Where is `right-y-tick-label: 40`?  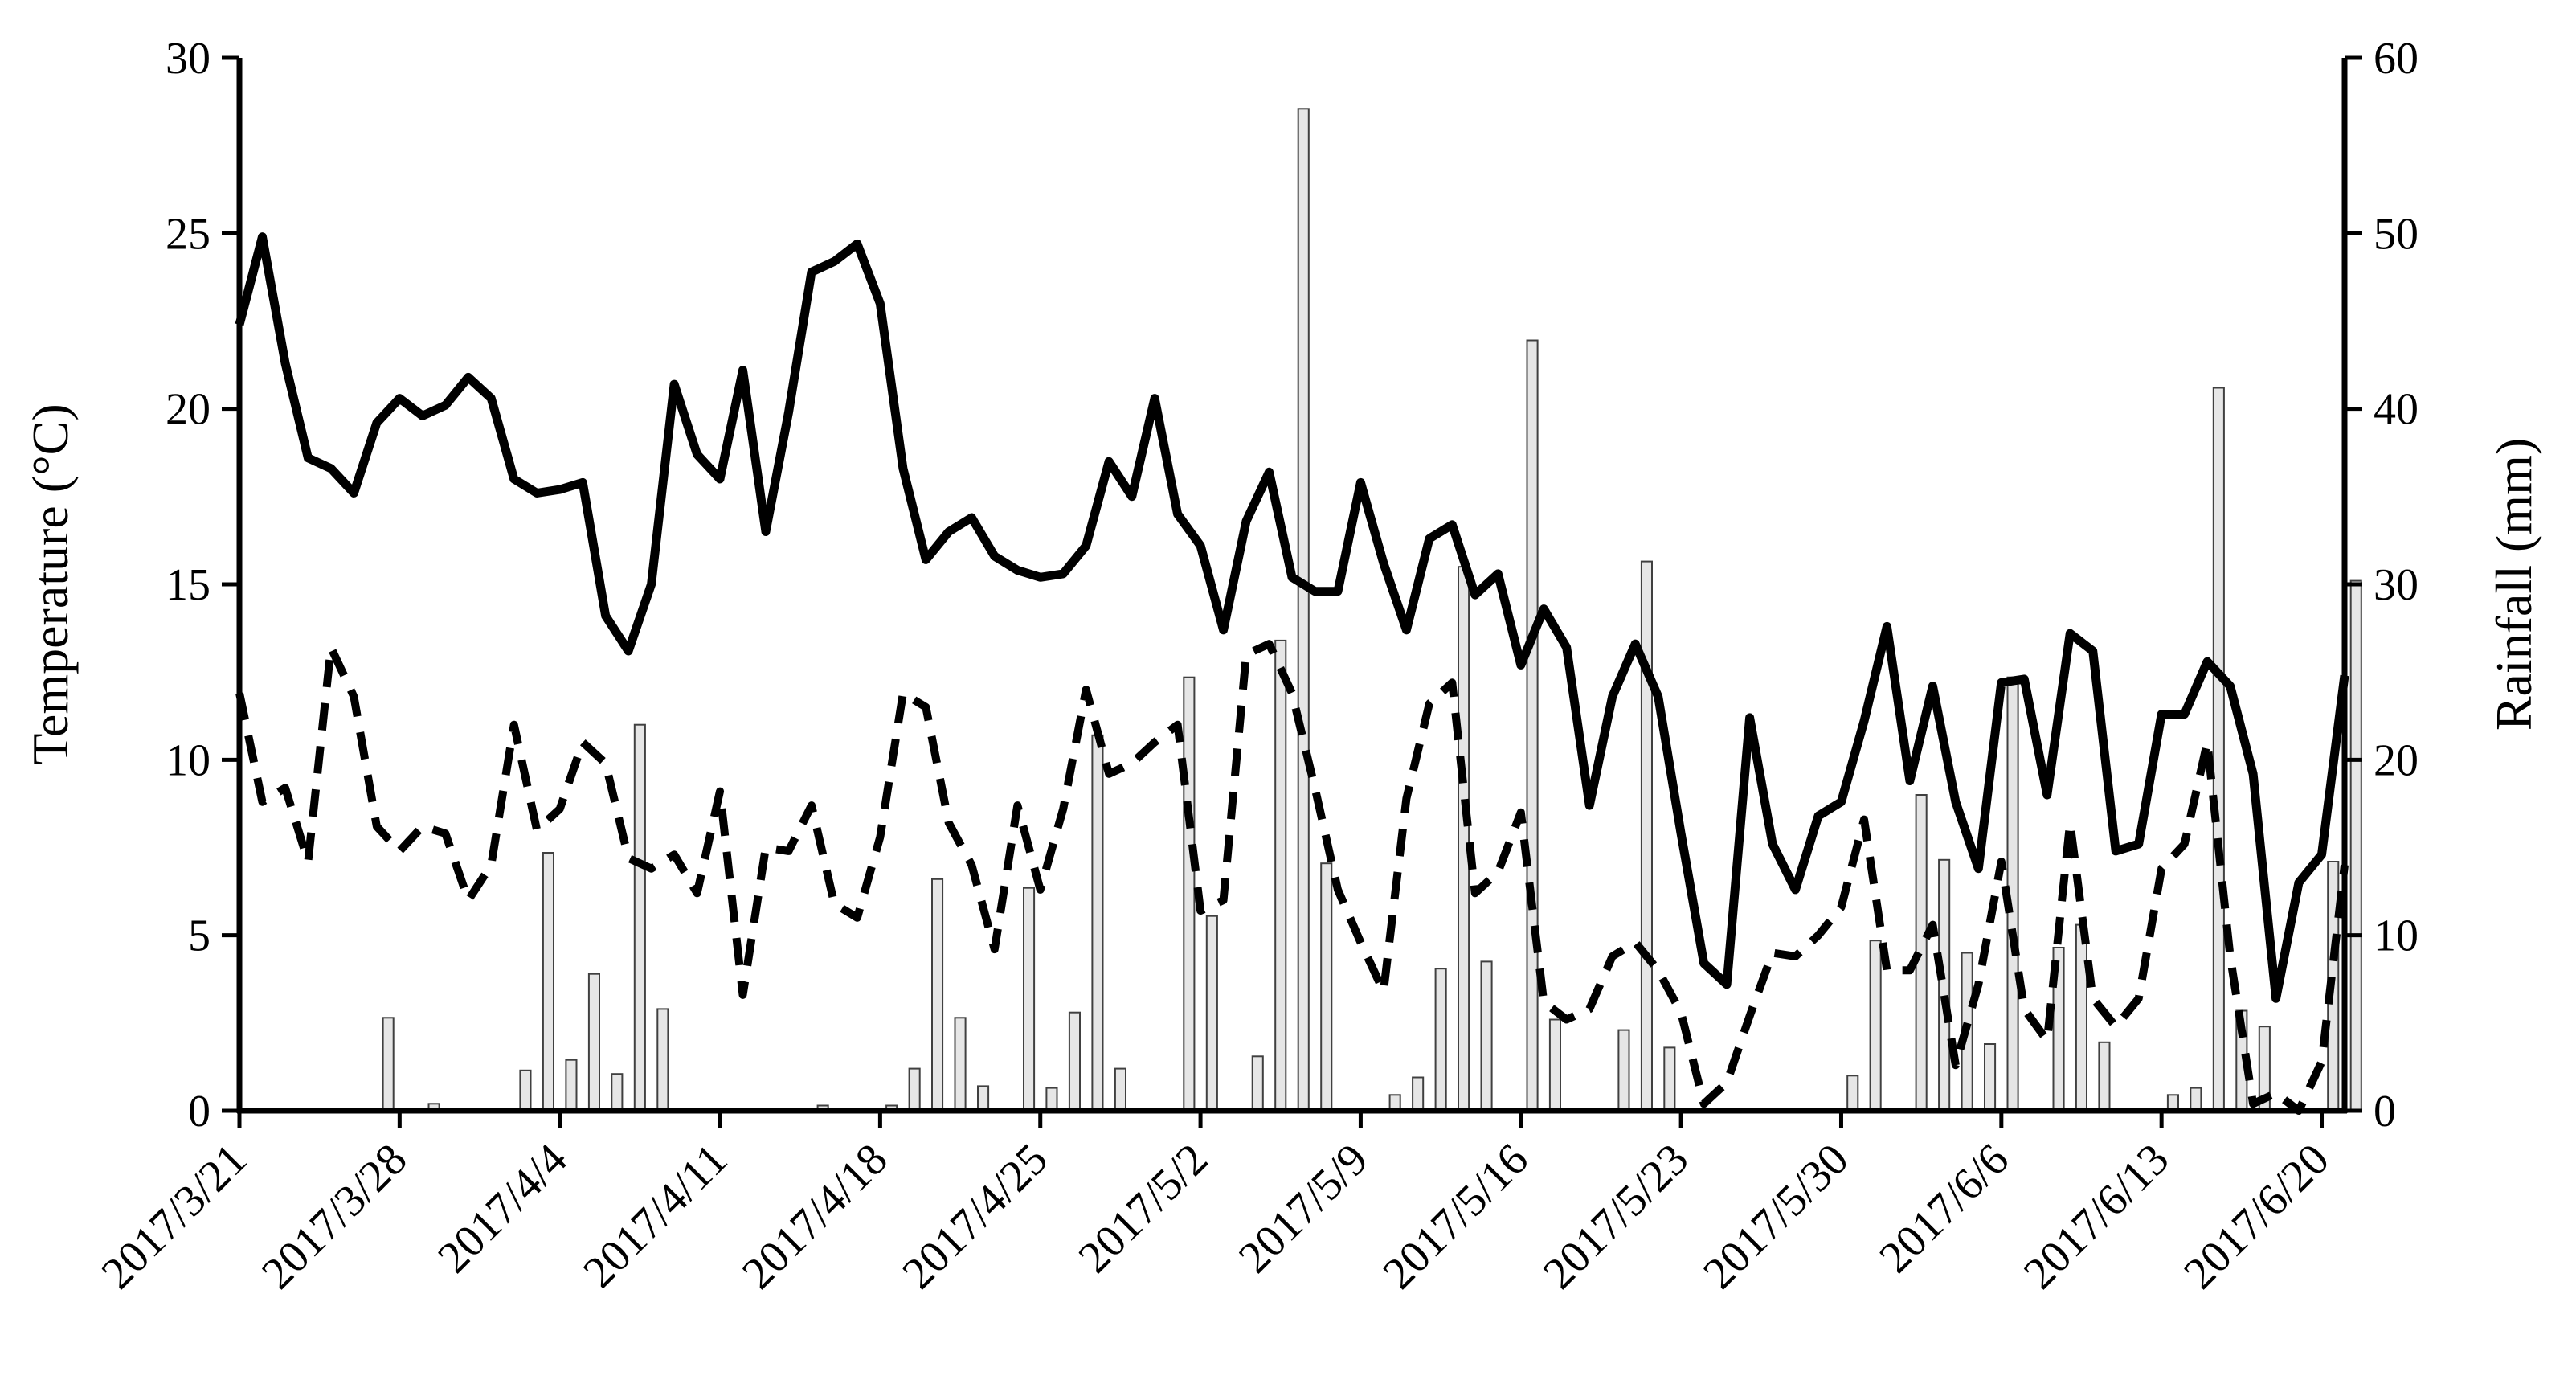
right-y-tick-label: 40 is located at coordinates (2396, 410).